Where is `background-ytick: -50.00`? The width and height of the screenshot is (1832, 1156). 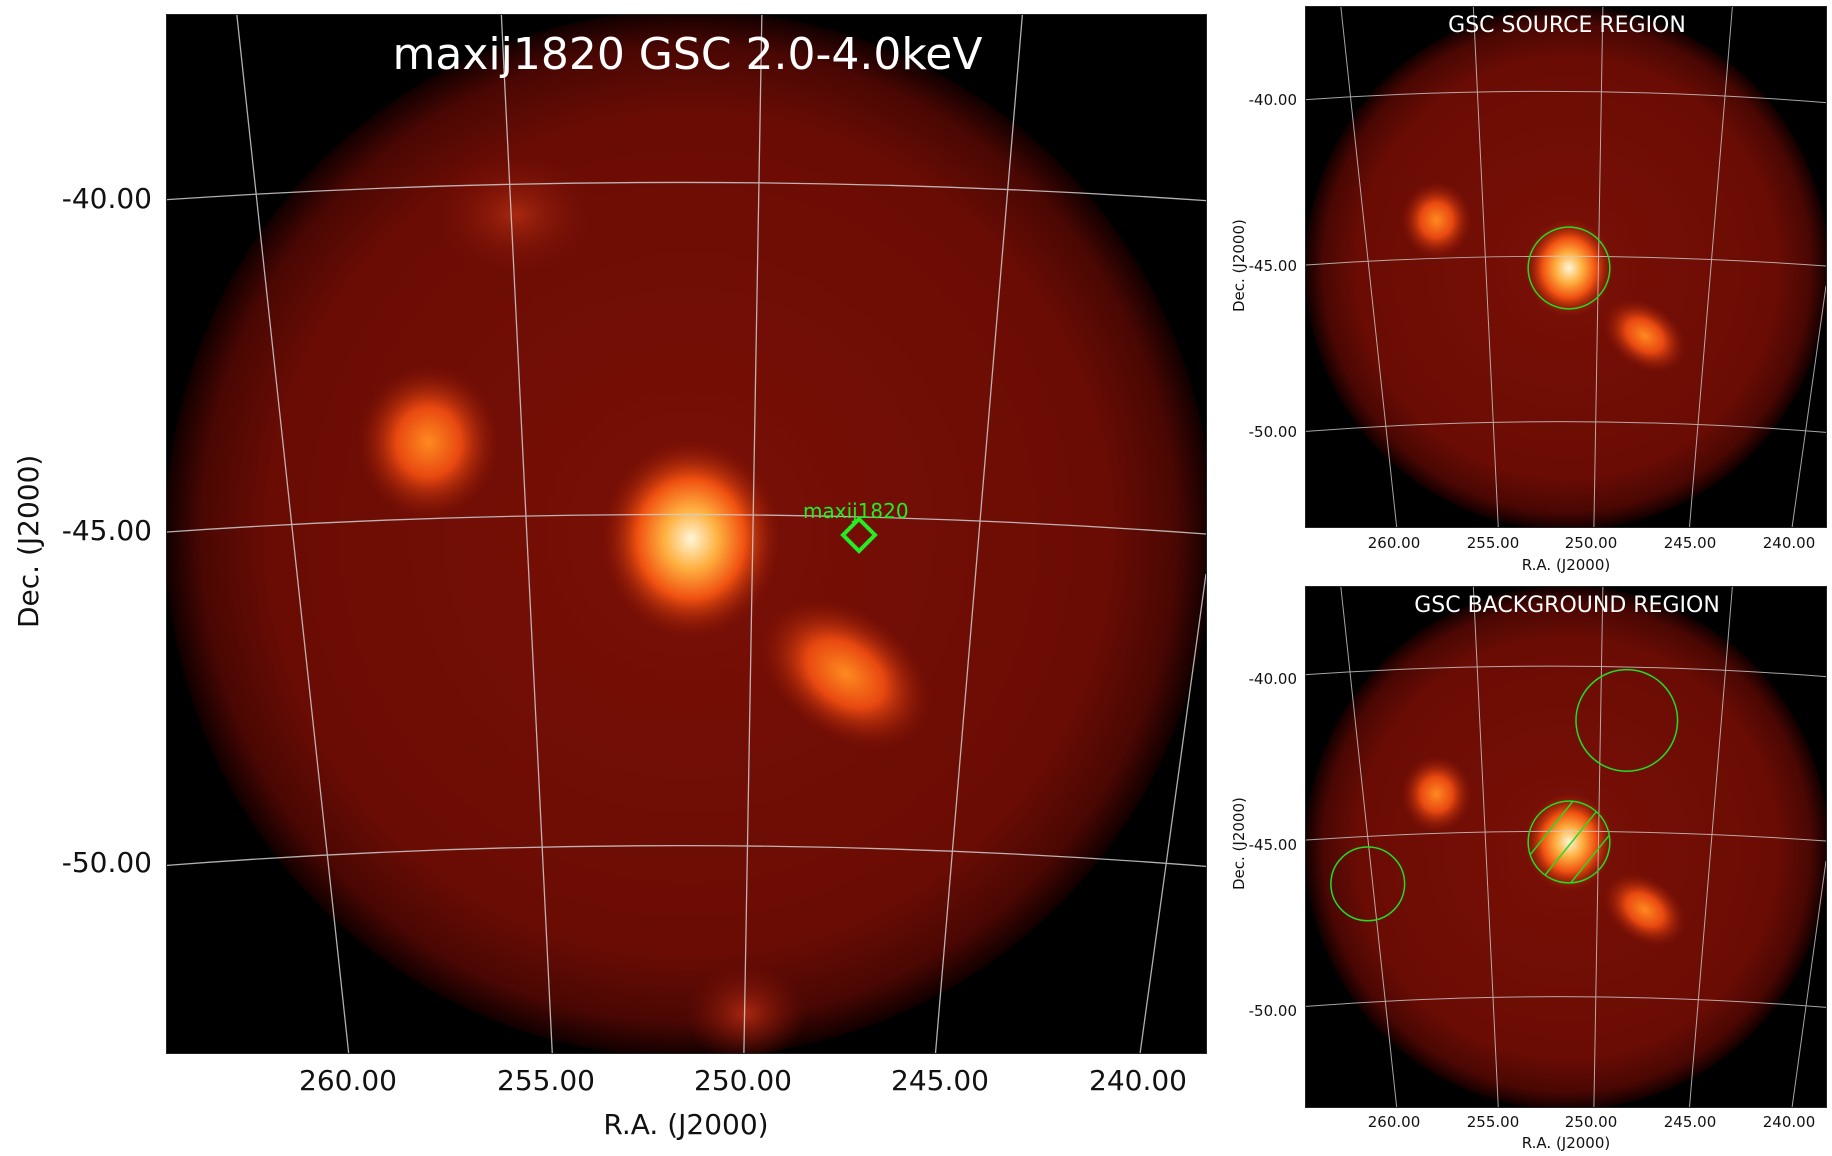
background-ytick: -50.00 is located at coordinates (1272, 1011).